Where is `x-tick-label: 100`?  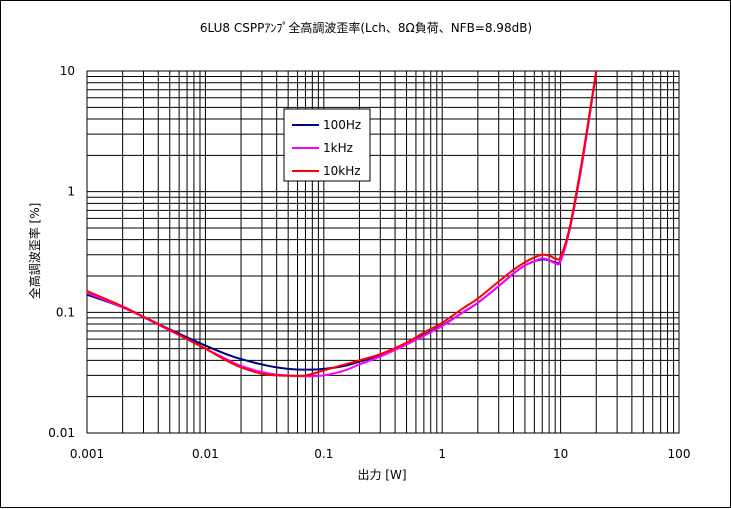
x-tick-label: 100 is located at coordinates (679, 454).